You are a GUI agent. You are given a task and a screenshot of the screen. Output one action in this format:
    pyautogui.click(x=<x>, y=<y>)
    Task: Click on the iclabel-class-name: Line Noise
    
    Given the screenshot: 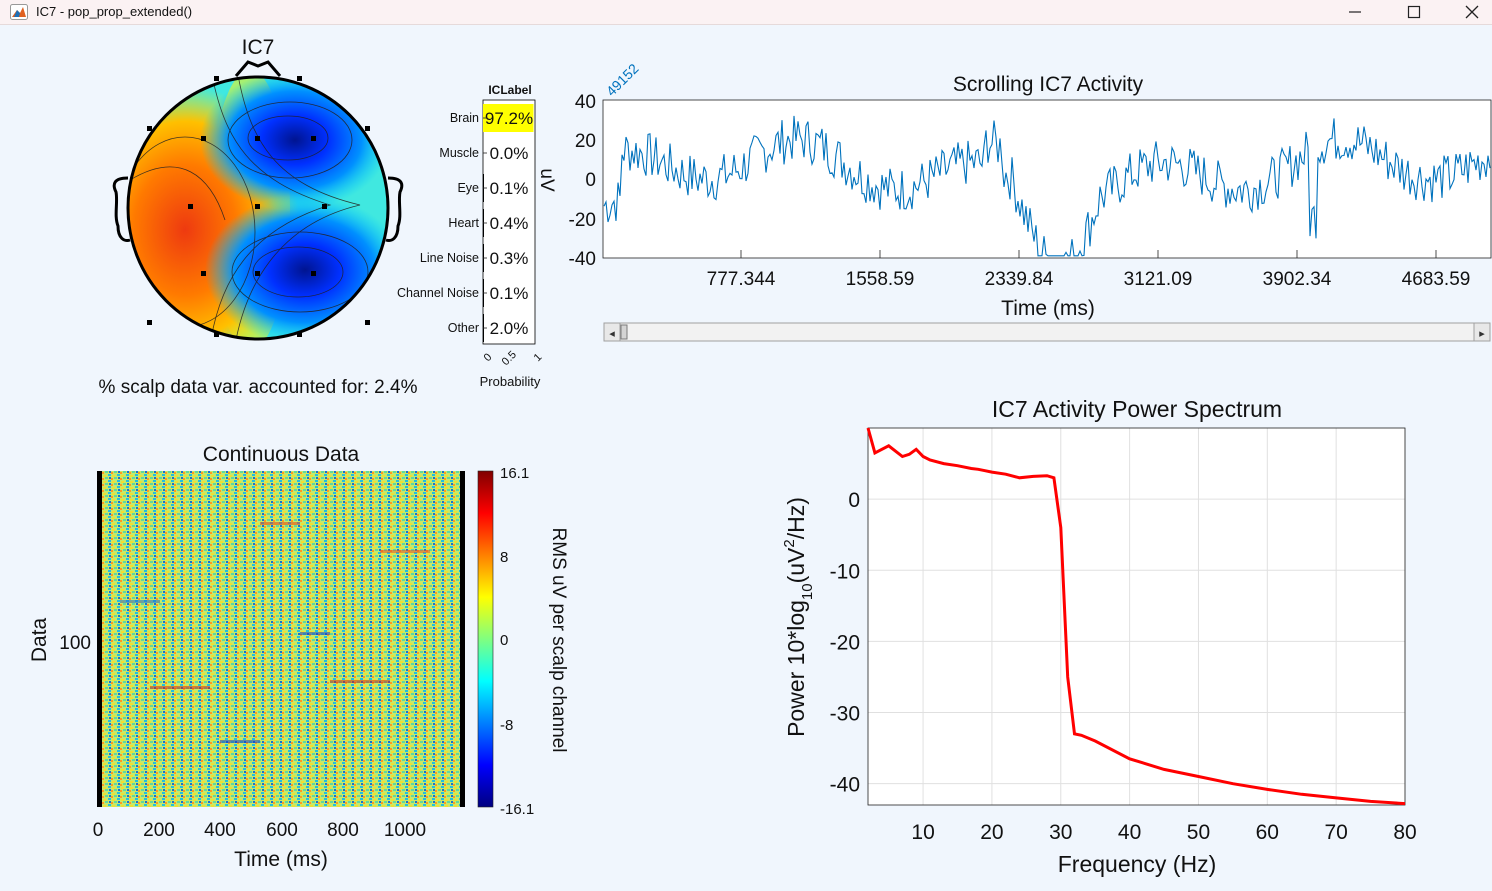 What is the action you would take?
    pyautogui.click(x=449, y=258)
    